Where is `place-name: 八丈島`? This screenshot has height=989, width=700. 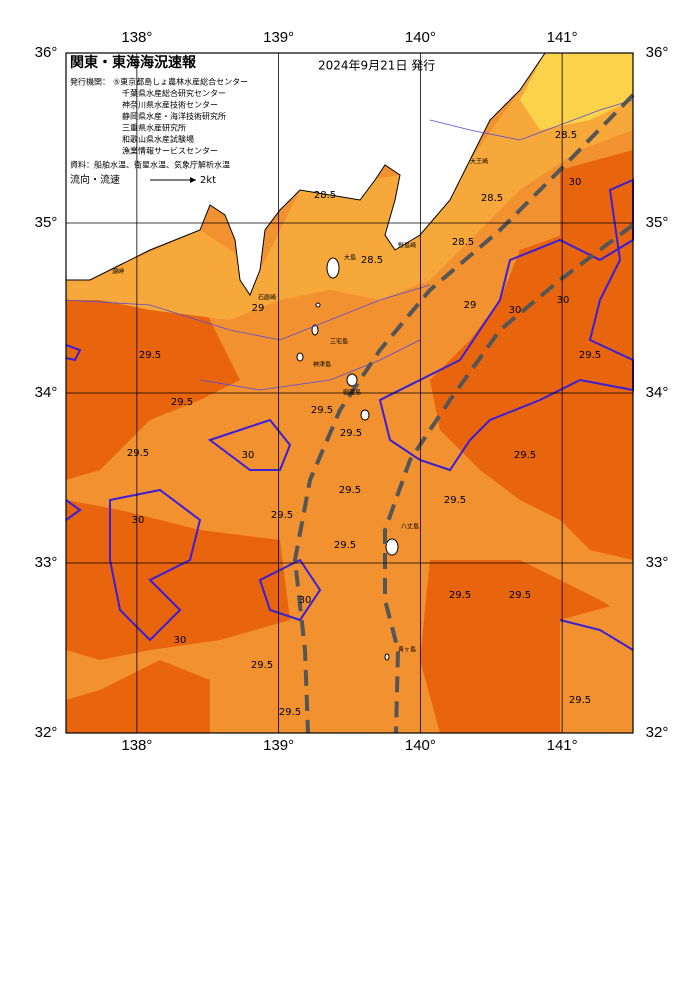 place-name: 八丈島 is located at coordinates (410, 527).